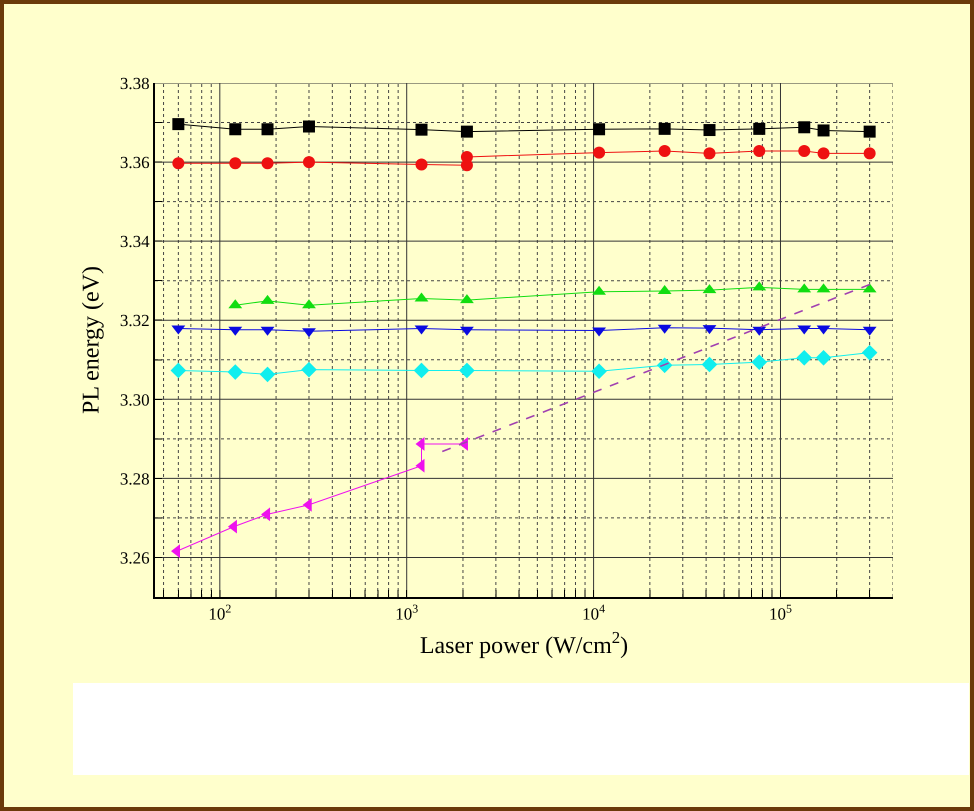 The height and width of the screenshot is (811, 974). Describe the element at coordinates (135, 558) in the screenshot. I see `y-tick-label: 3.26` at that location.